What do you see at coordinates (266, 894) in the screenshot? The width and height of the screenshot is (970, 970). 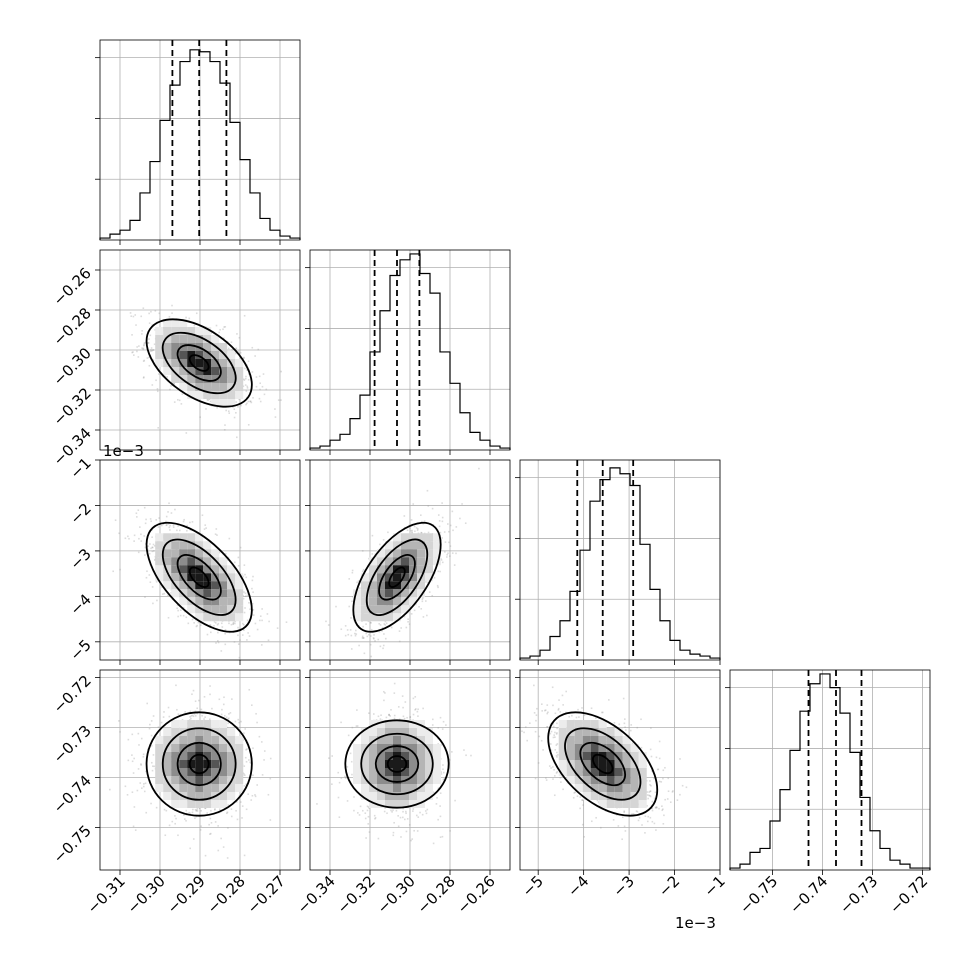 I see `x-tick-label: −0.27` at bounding box center [266, 894].